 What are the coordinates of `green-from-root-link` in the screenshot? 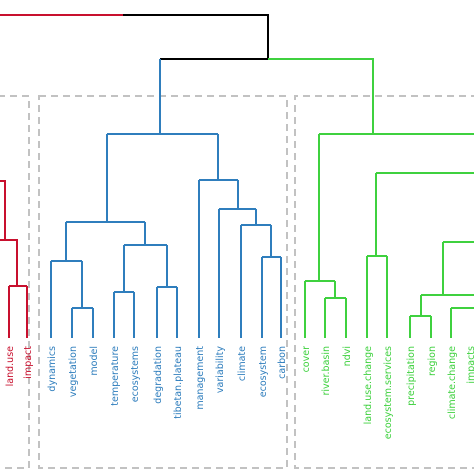 It's located at (321, 96).